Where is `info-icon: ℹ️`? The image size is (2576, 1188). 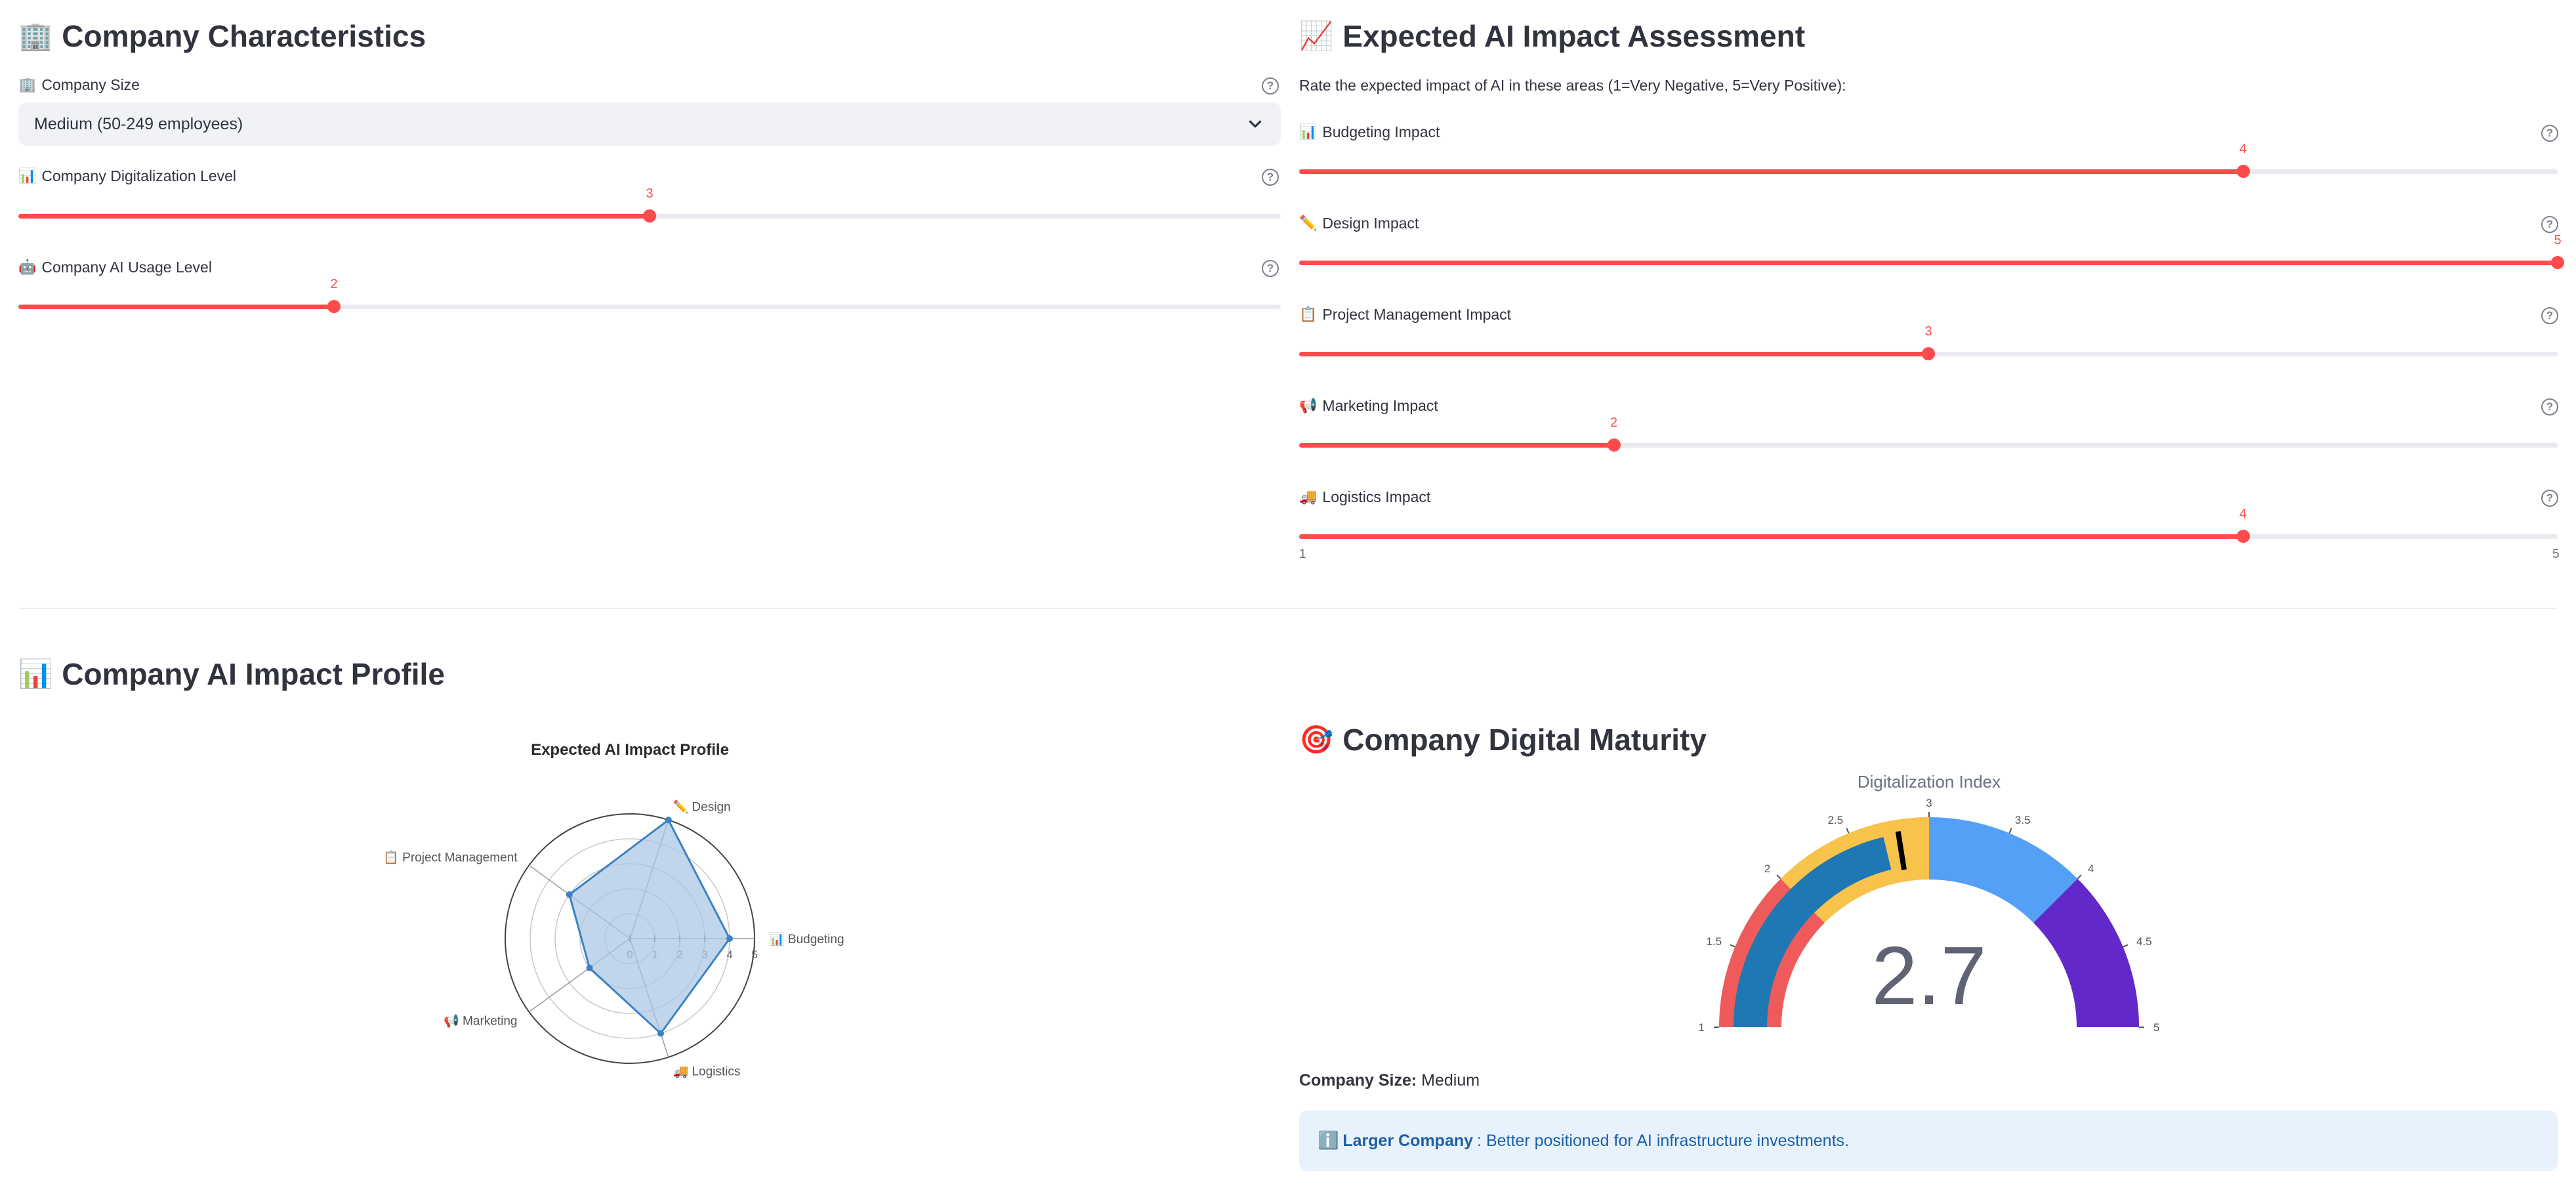
info-icon: ℹ️ is located at coordinates (1328, 1141).